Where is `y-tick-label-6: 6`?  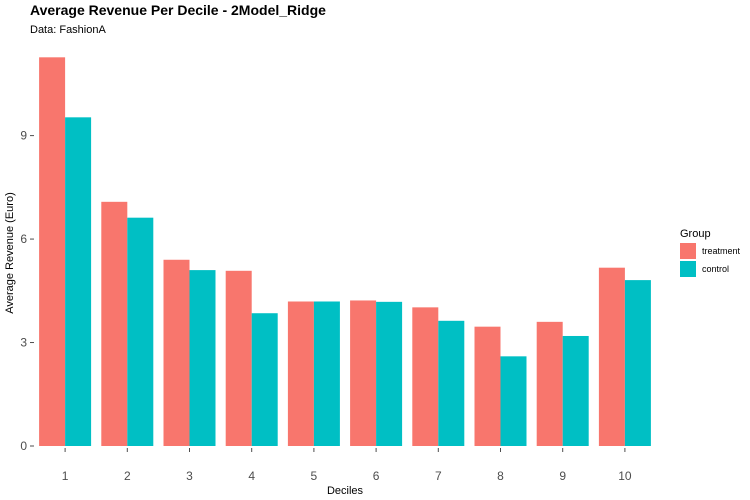
y-tick-label-6: 6 is located at coordinates (23, 239).